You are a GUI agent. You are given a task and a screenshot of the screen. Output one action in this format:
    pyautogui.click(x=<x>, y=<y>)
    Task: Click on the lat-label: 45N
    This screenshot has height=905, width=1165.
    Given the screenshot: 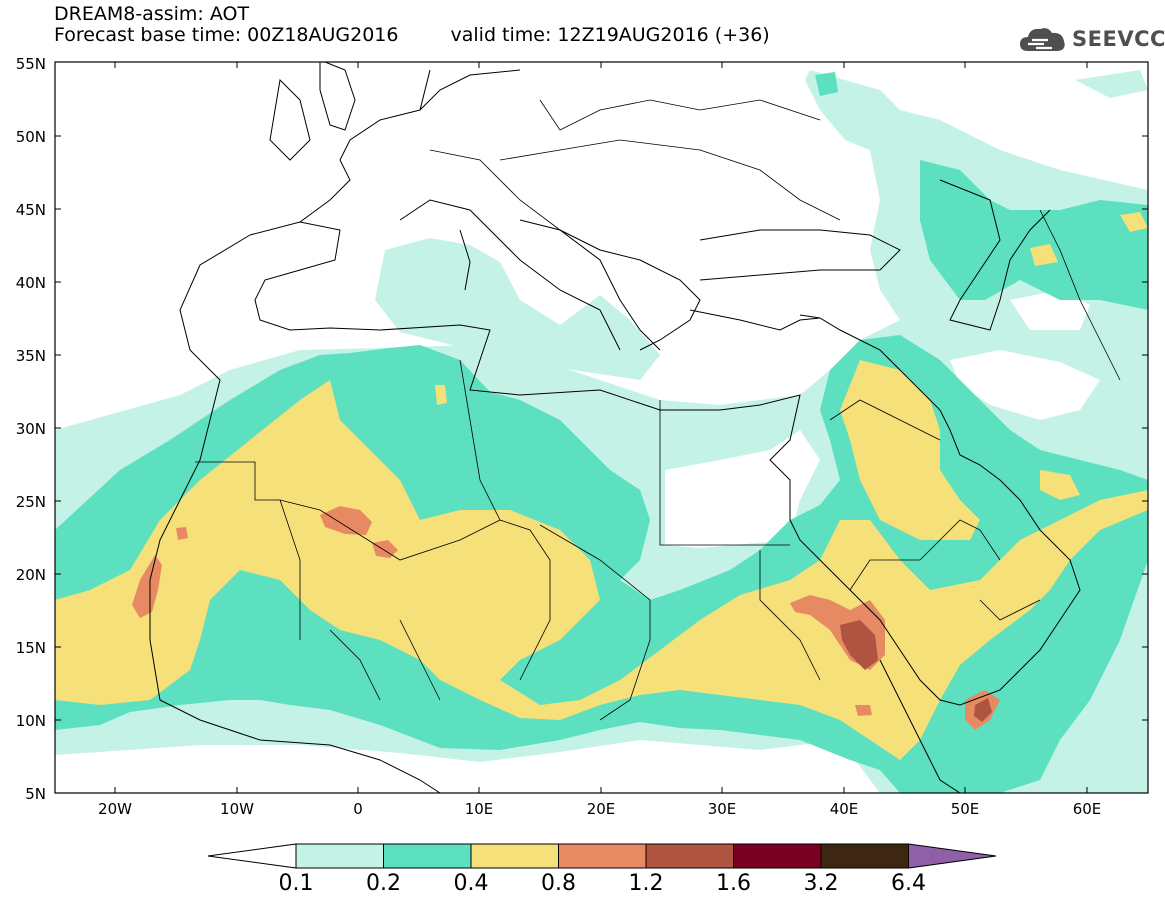 What is the action you would take?
    pyautogui.click(x=31, y=210)
    